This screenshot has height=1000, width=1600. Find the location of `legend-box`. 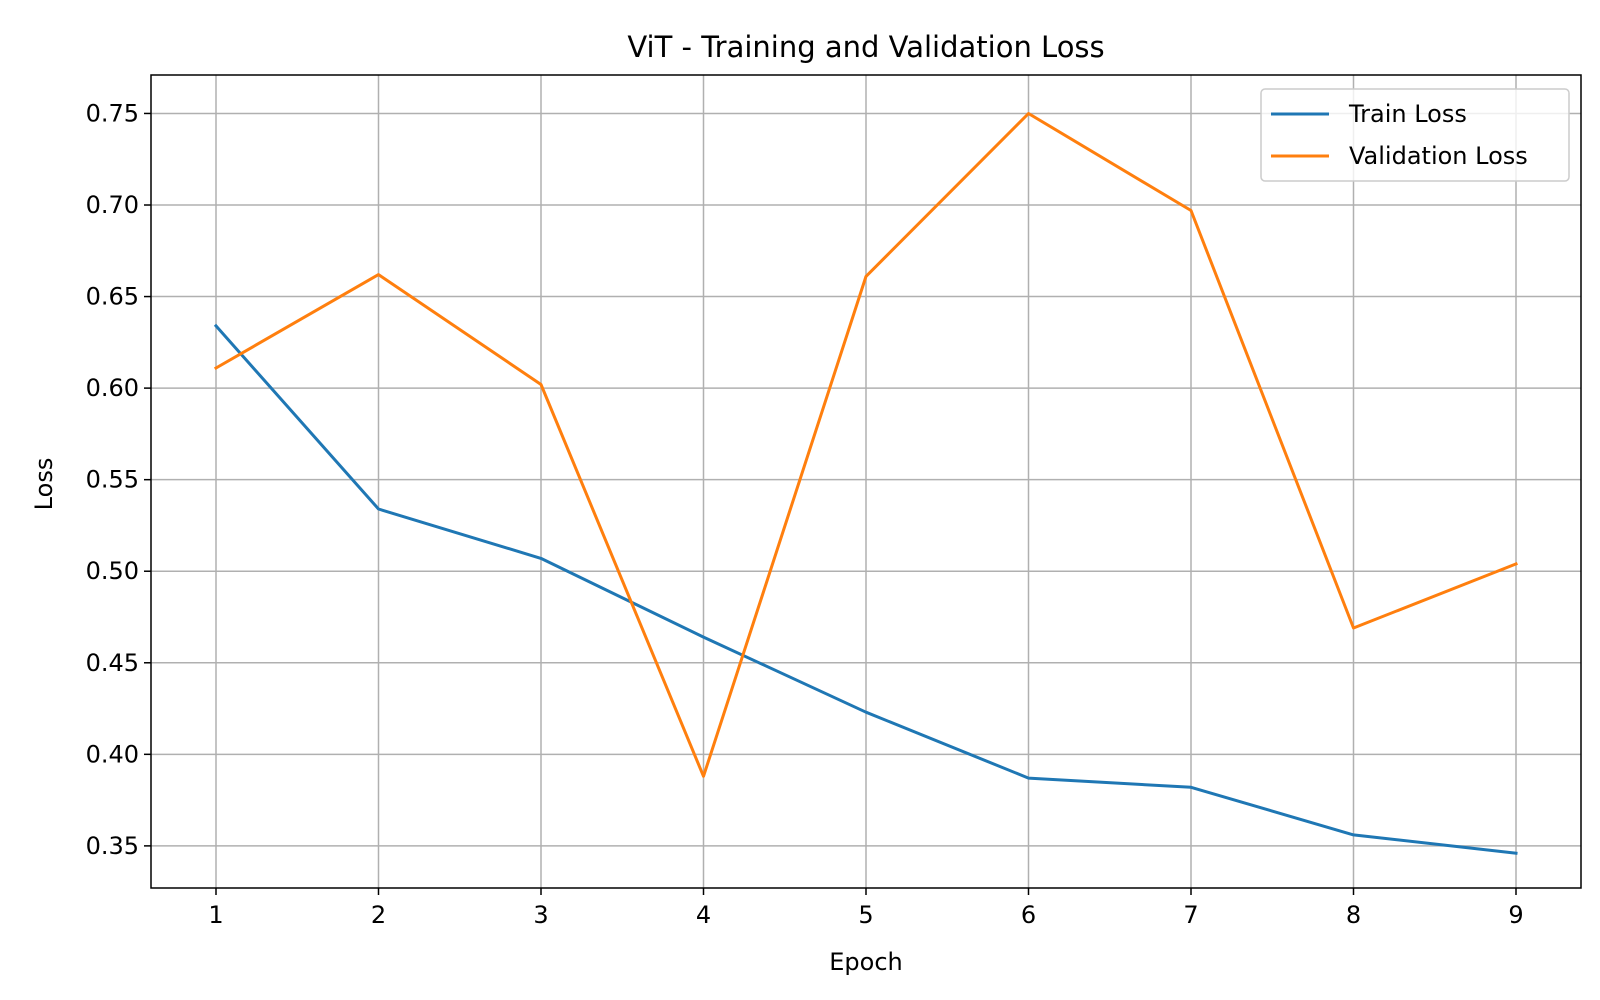

legend-box is located at coordinates (1415, 135).